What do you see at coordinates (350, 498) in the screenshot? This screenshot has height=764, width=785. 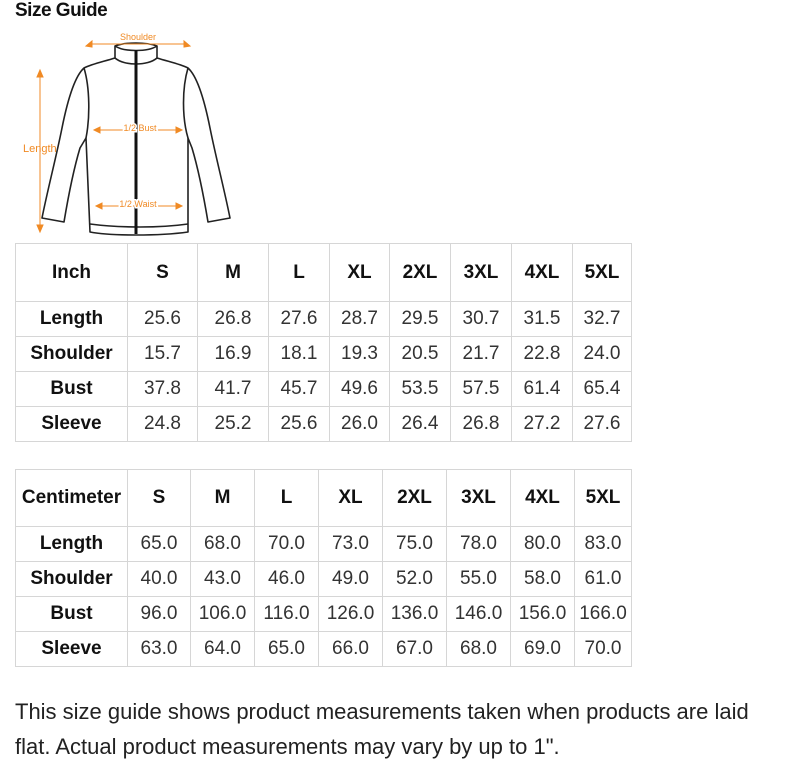 I see `cm-size-header: XL` at bounding box center [350, 498].